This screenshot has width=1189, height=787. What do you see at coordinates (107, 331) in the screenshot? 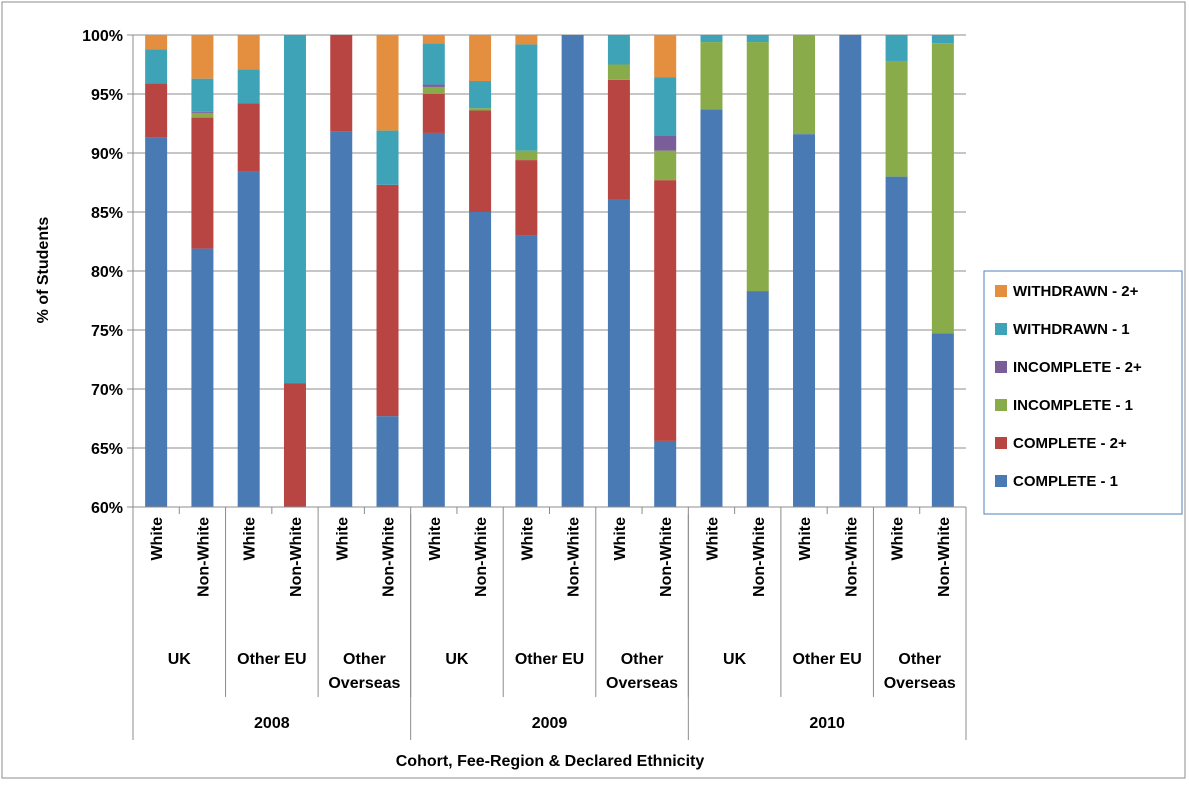
I see `y-tick-label: 75%` at bounding box center [107, 331].